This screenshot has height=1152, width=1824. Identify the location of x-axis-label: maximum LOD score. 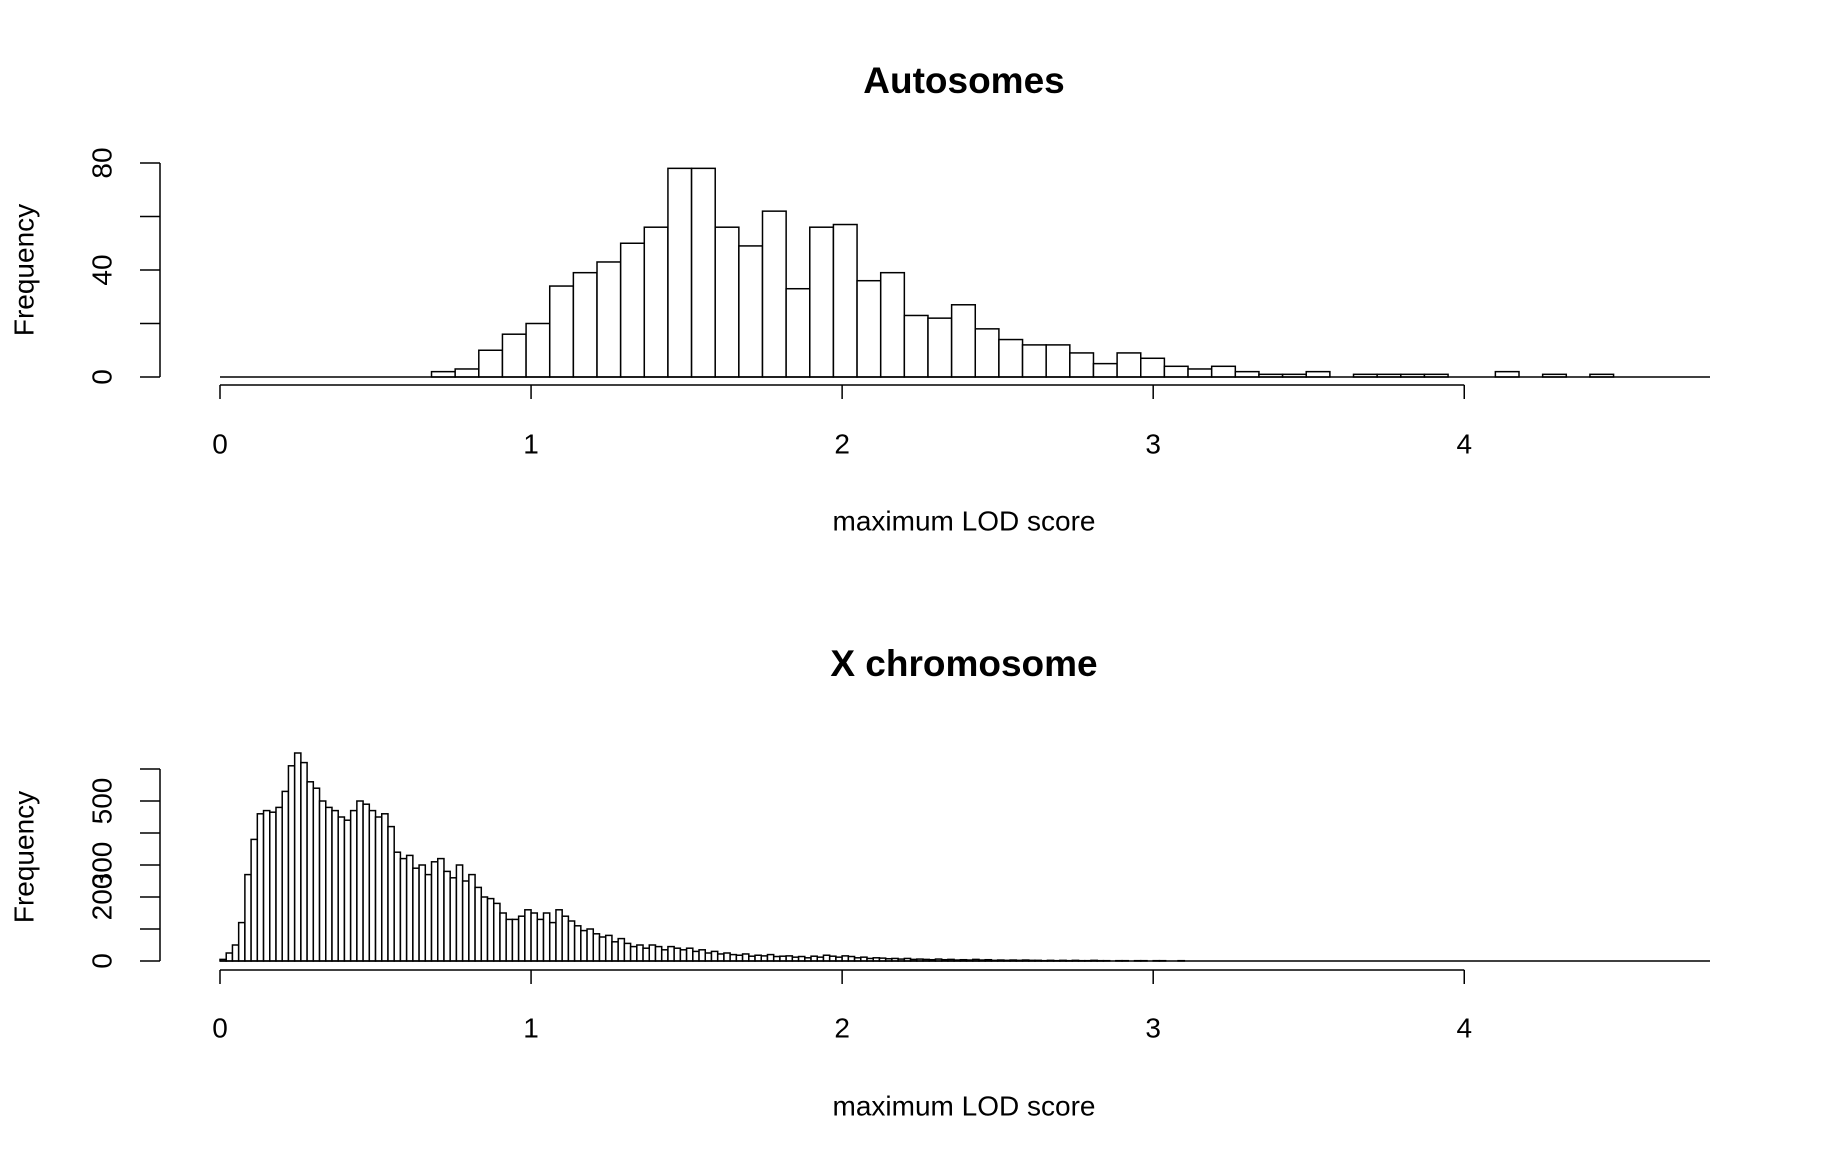
(964, 1105).